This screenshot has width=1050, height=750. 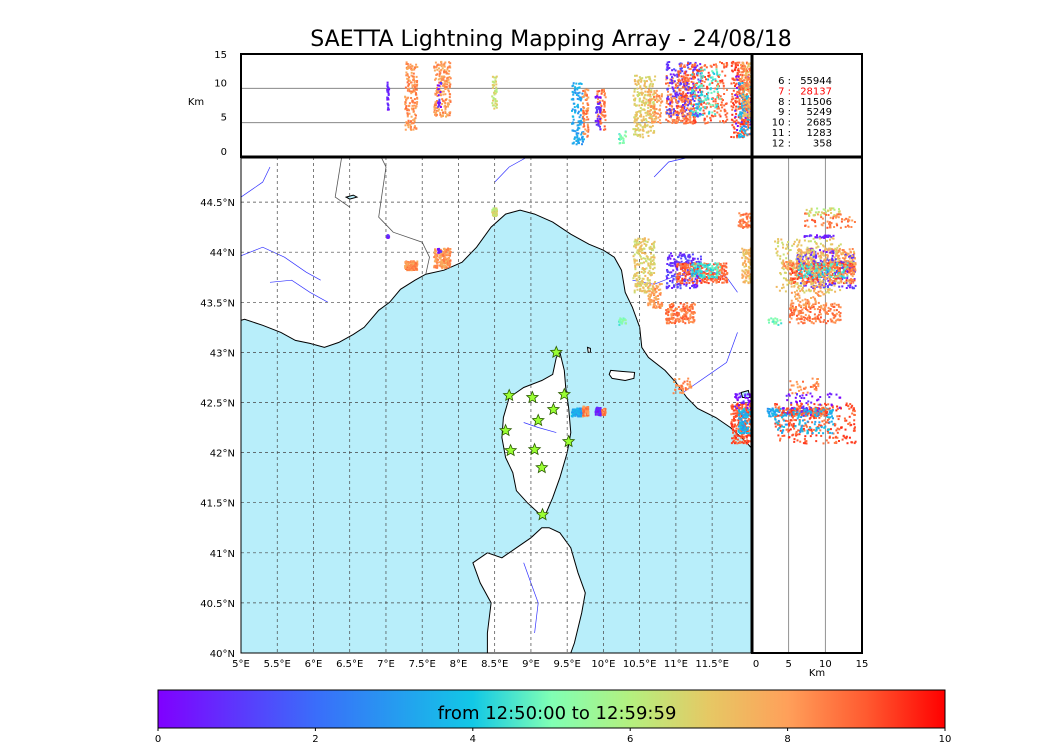 What do you see at coordinates (222, 654) in the screenshot?
I see `lat-tick-label: 40°N` at bounding box center [222, 654].